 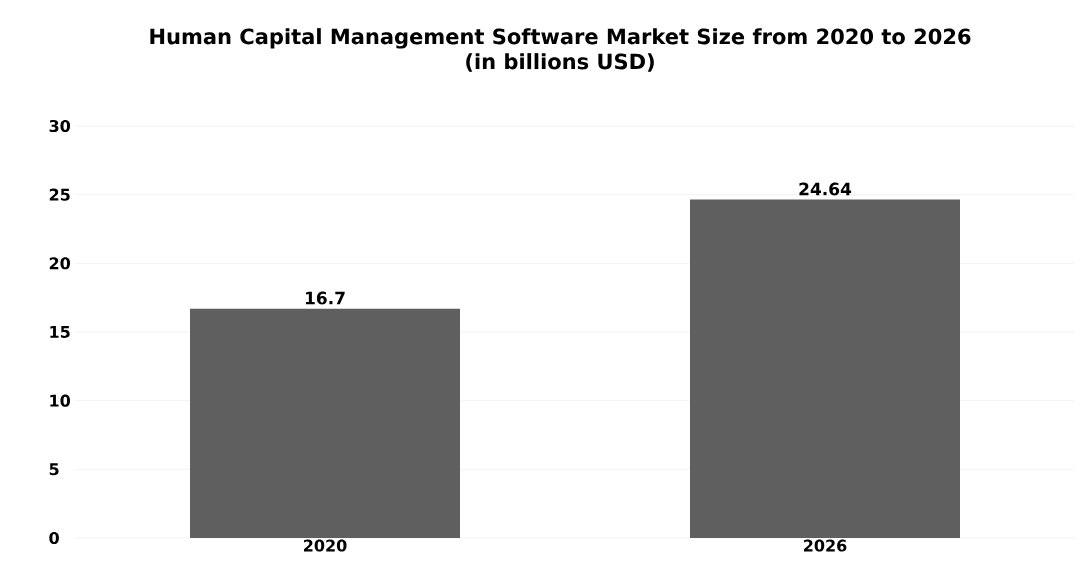 I want to click on y-tick-label: 10, so click(x=60, y=400).